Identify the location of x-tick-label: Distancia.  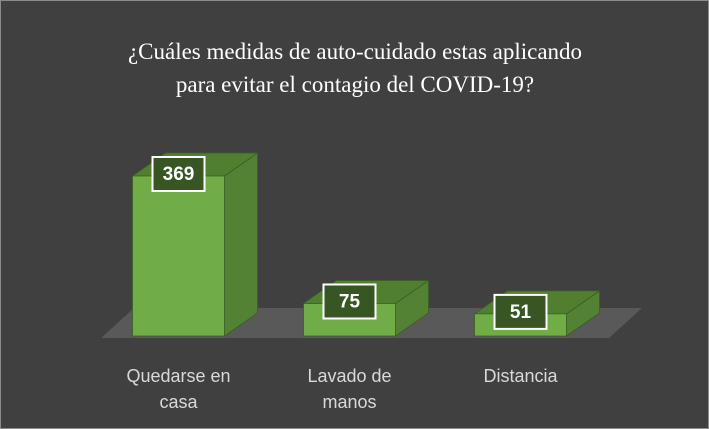
(520, 376).